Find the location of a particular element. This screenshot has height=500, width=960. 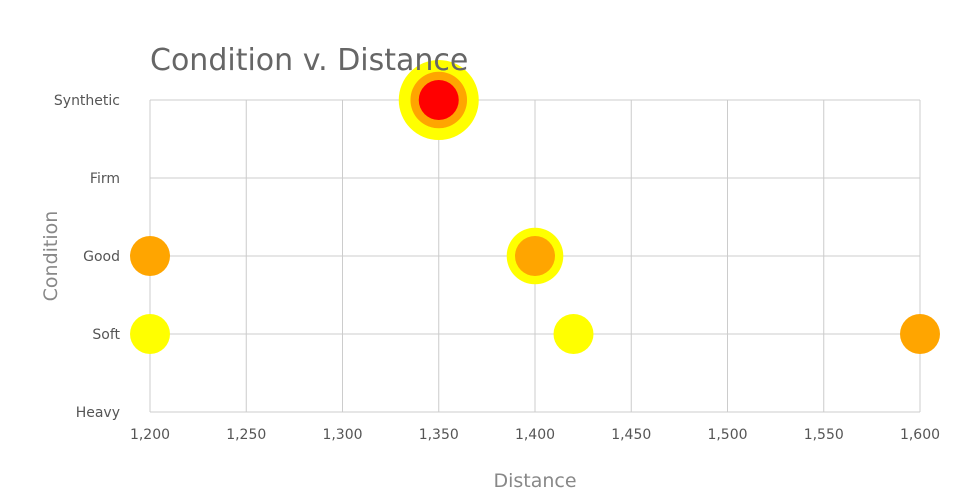

y-axis-title: Condition is located at coordinates (51, 256).